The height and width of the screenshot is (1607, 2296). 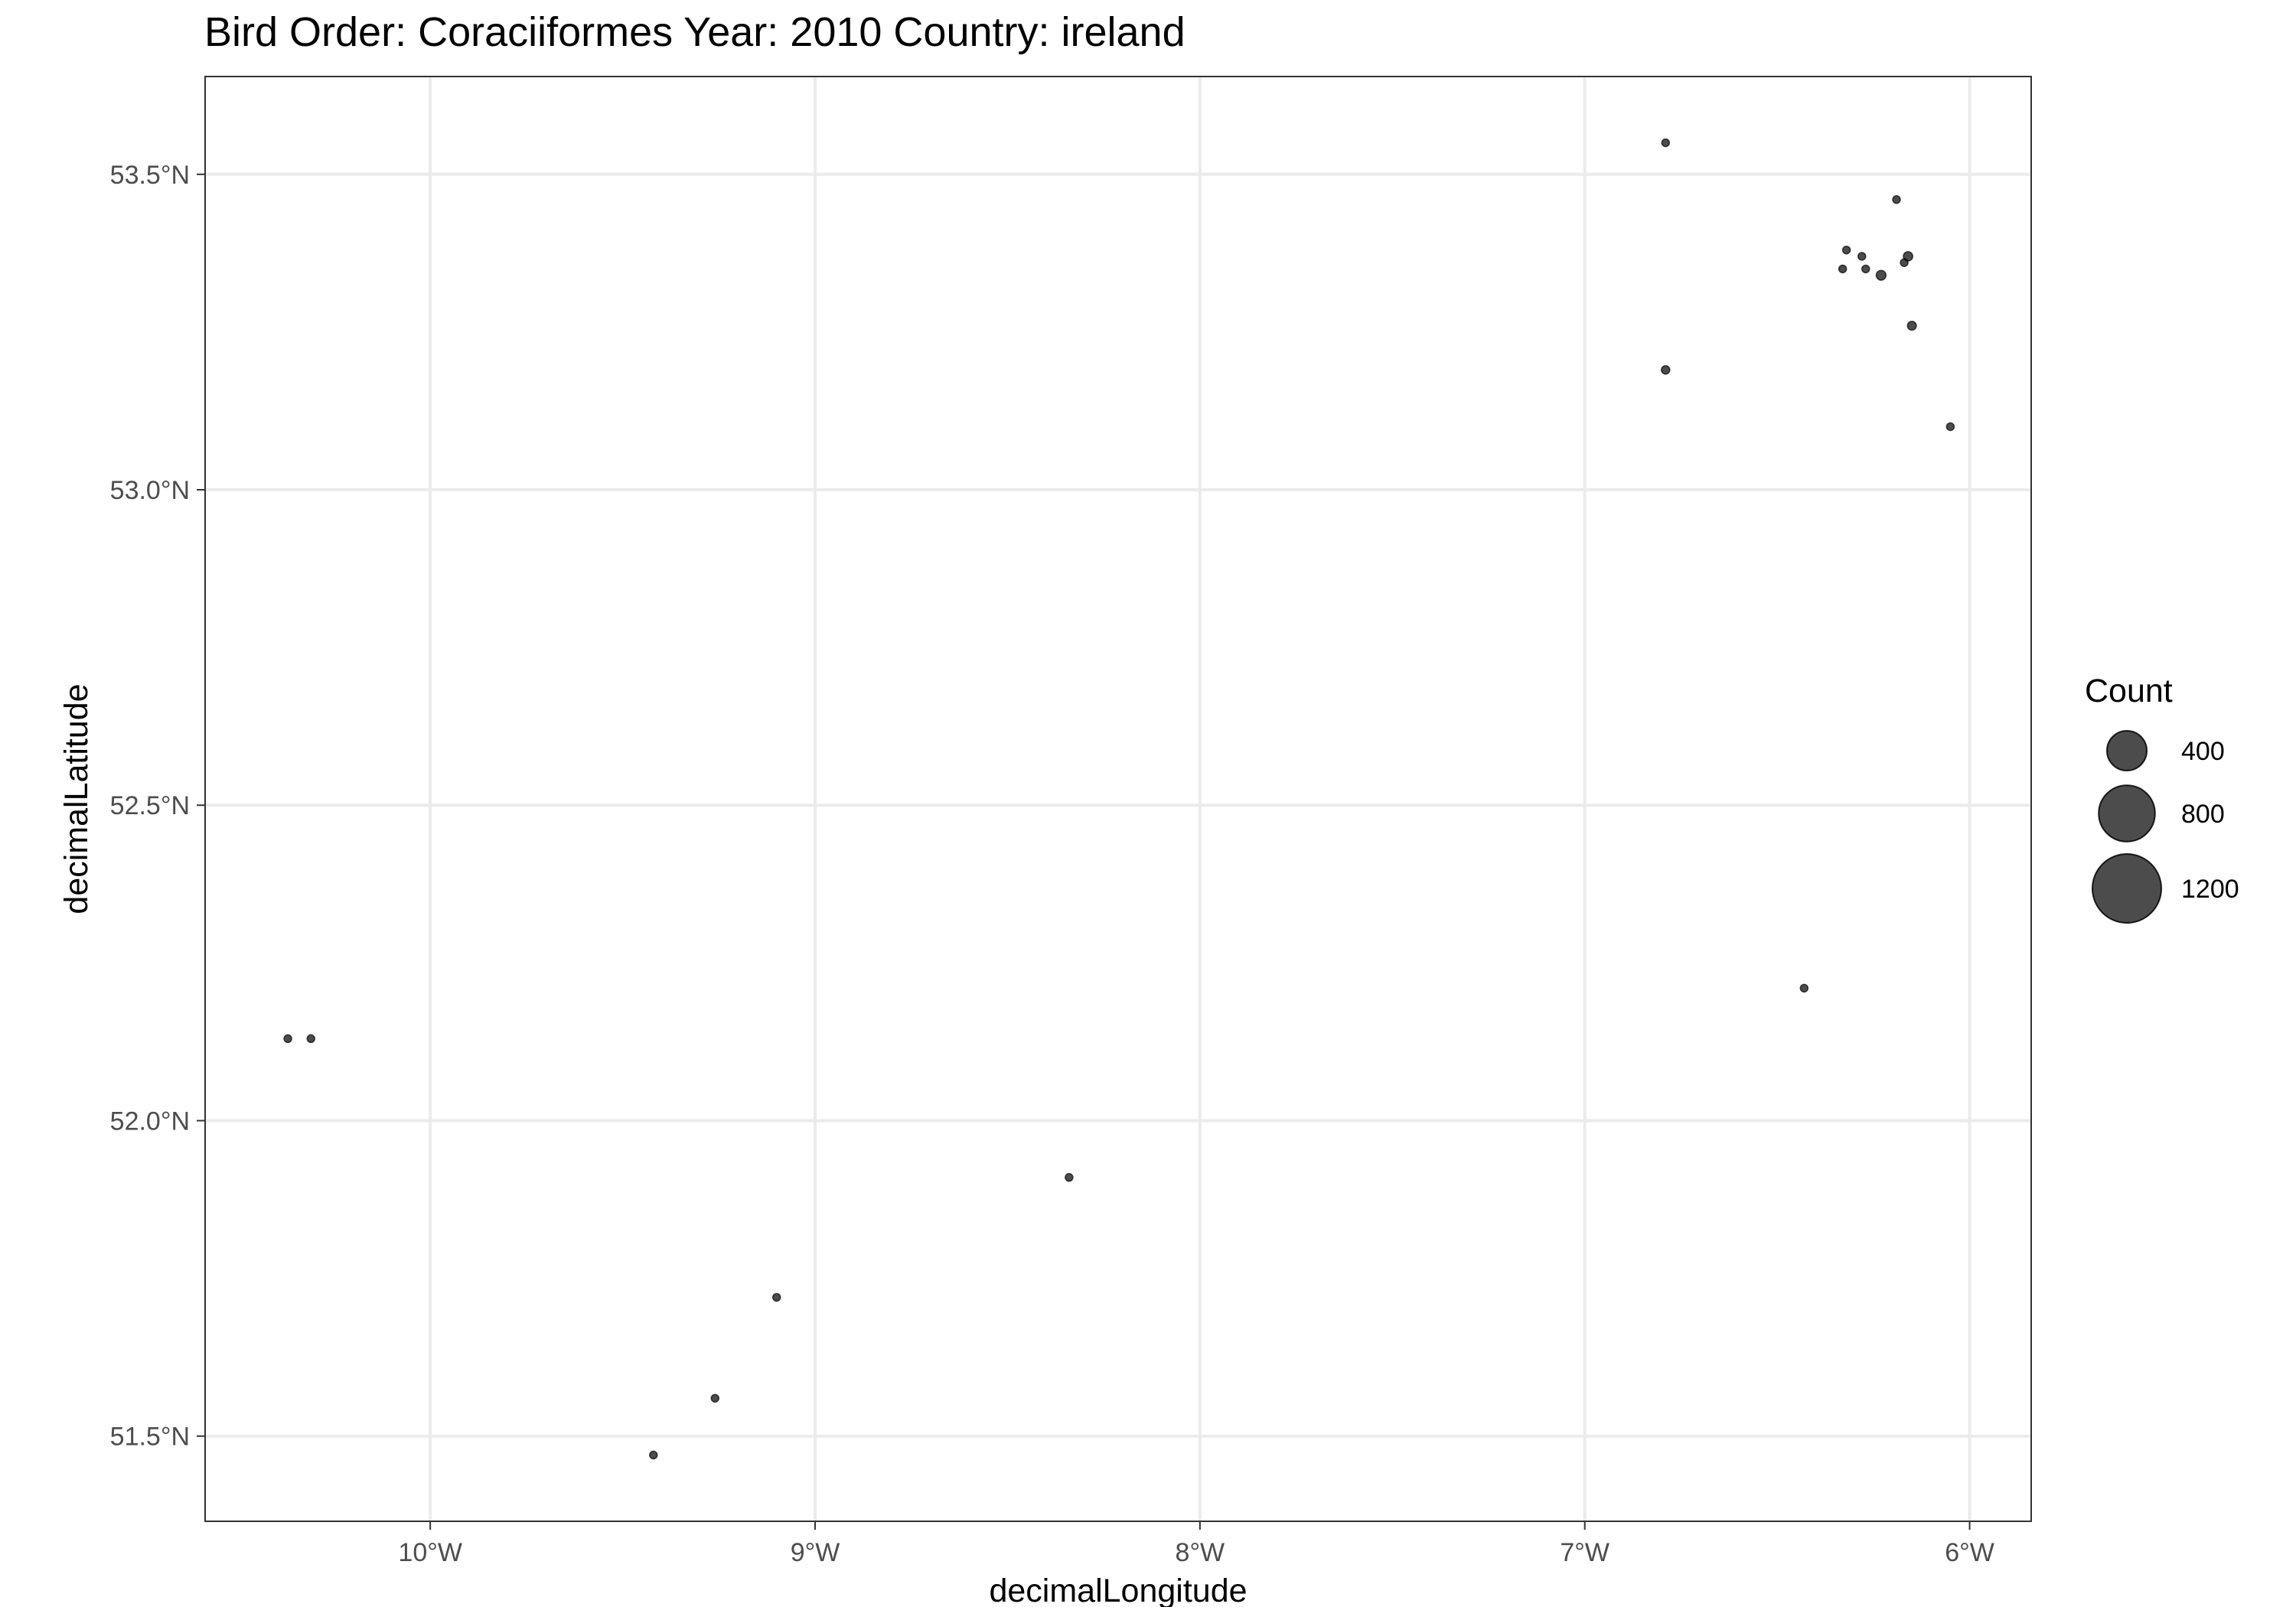 What do you see at coordinates (2165, 827) in the screenshot?
I see `legend-keys: 400 800 1200` at bounding box center [2165, 827].